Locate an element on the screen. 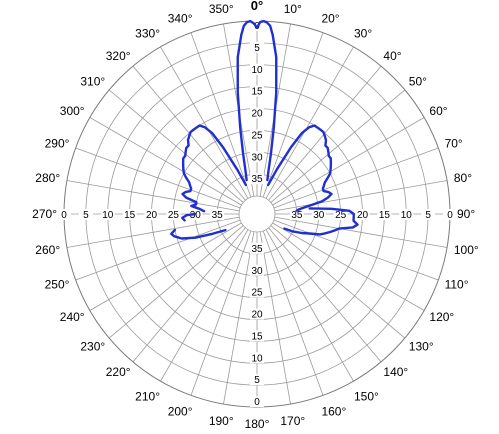 The height and width of the screenshot is (434, 499). radial-tick-label-90-25: 25 is located at coordinates (341, 215).